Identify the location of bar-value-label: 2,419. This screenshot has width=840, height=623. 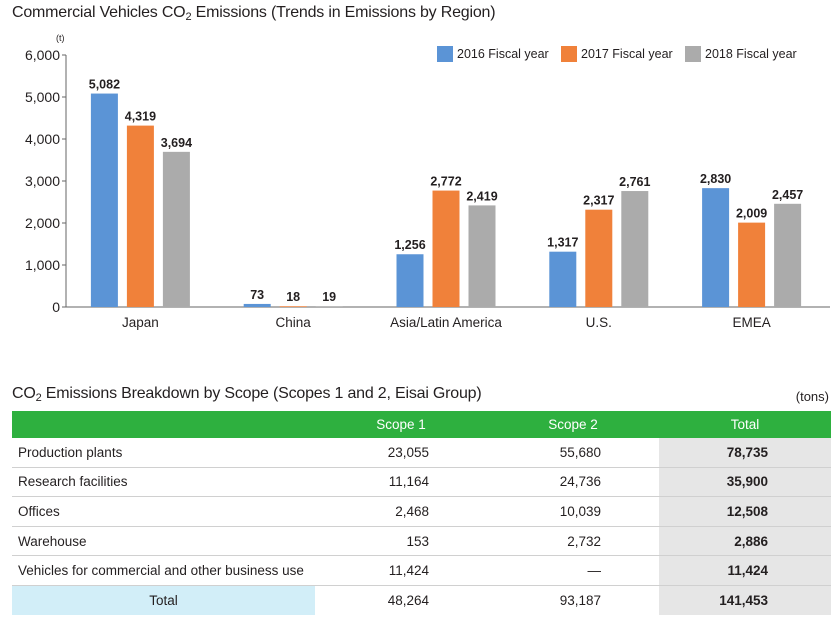
(481, 196).